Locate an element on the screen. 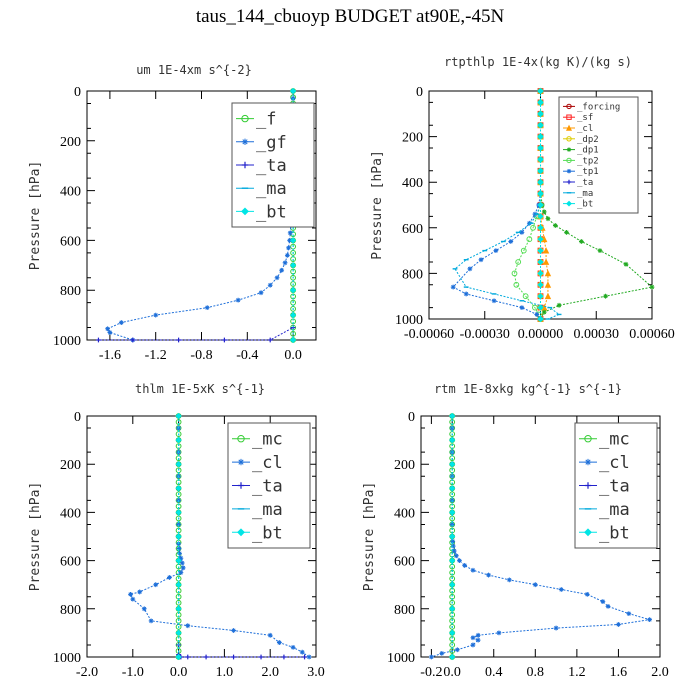  legend-label: _tp2 is located at coordinates (588, 161).